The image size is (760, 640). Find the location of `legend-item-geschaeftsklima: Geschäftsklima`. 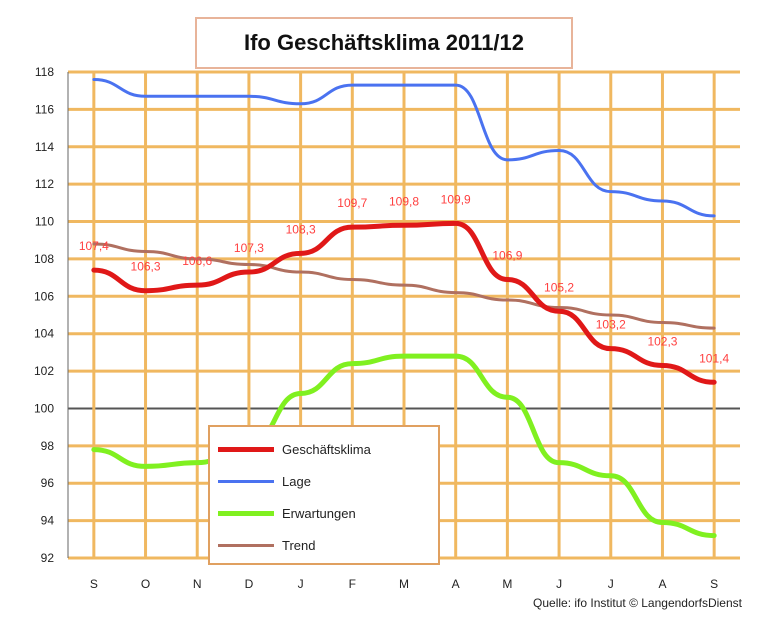

legend-item-geschaeftsklima: Geschäftsklima is located at coordinates (324, 449).